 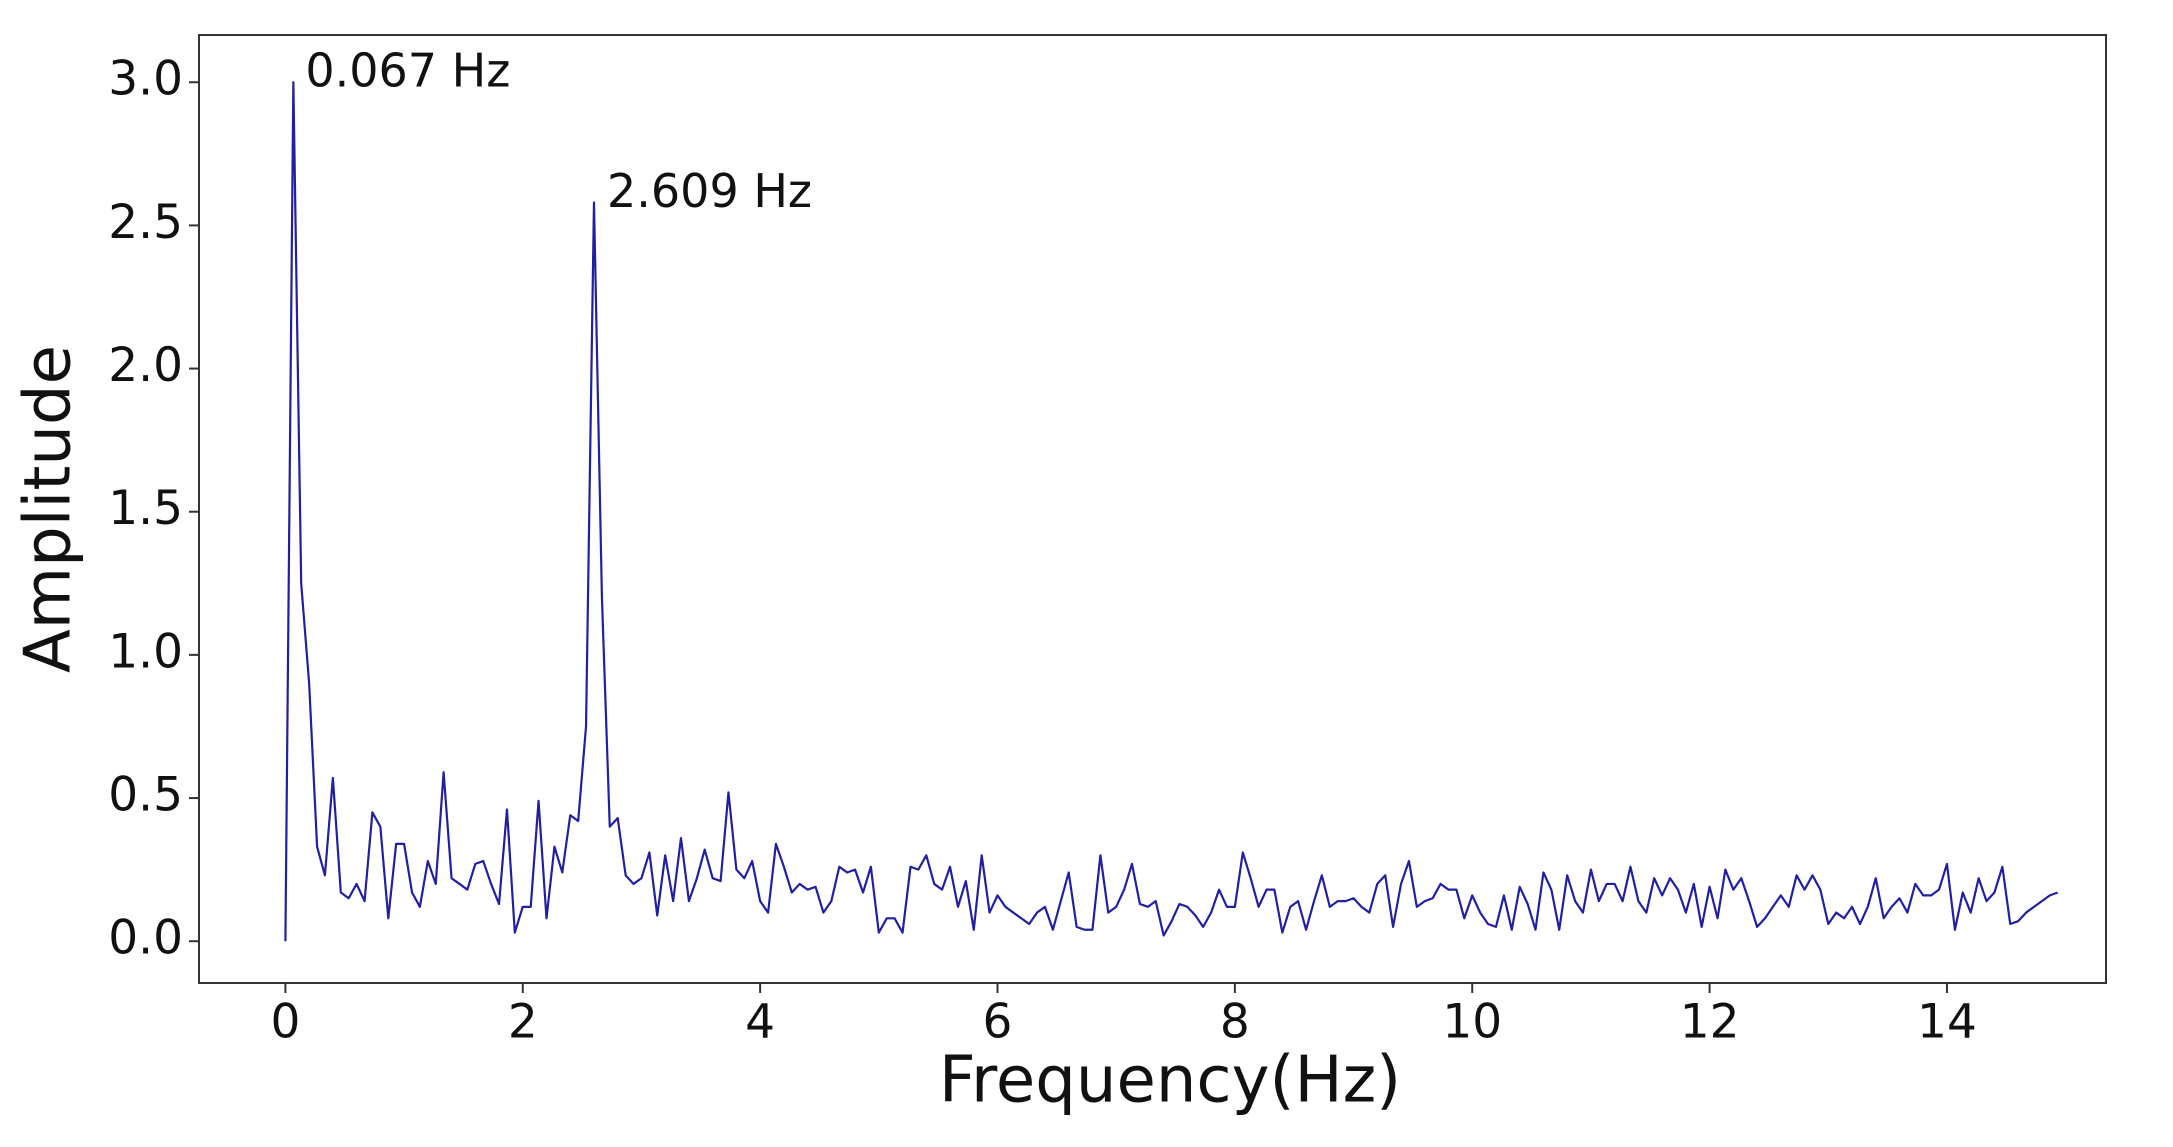 What do you see at coordinates (49, 509) in the screenshot?
I see `y-axis-label: Amplitude` at bounding box center [49, 509].